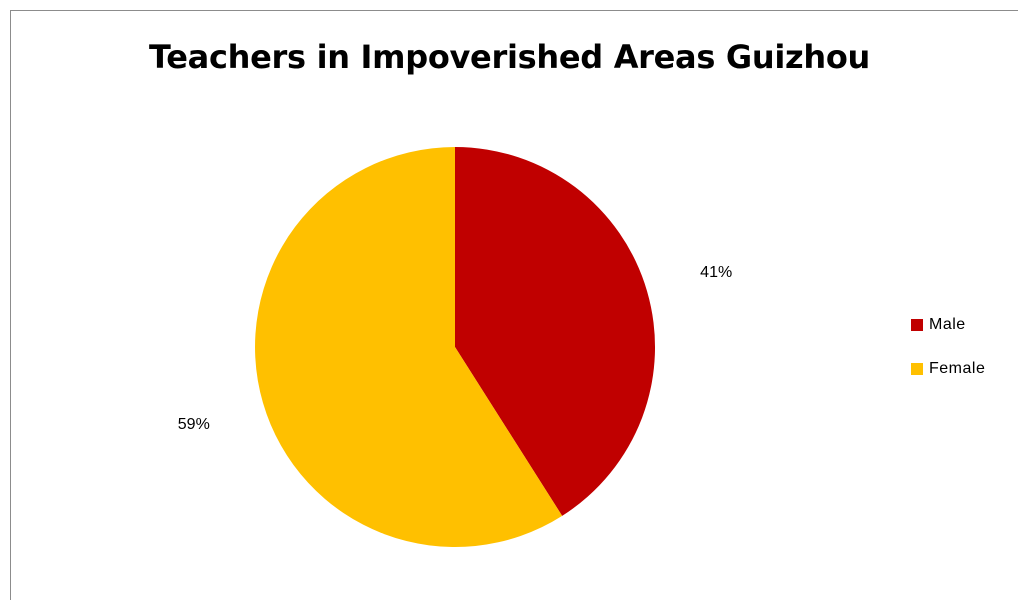 The image size is (1019, 601). Describe the element at coordinates (957, 368) in the screenshot. I see `legend-label-female: Female` at that location.